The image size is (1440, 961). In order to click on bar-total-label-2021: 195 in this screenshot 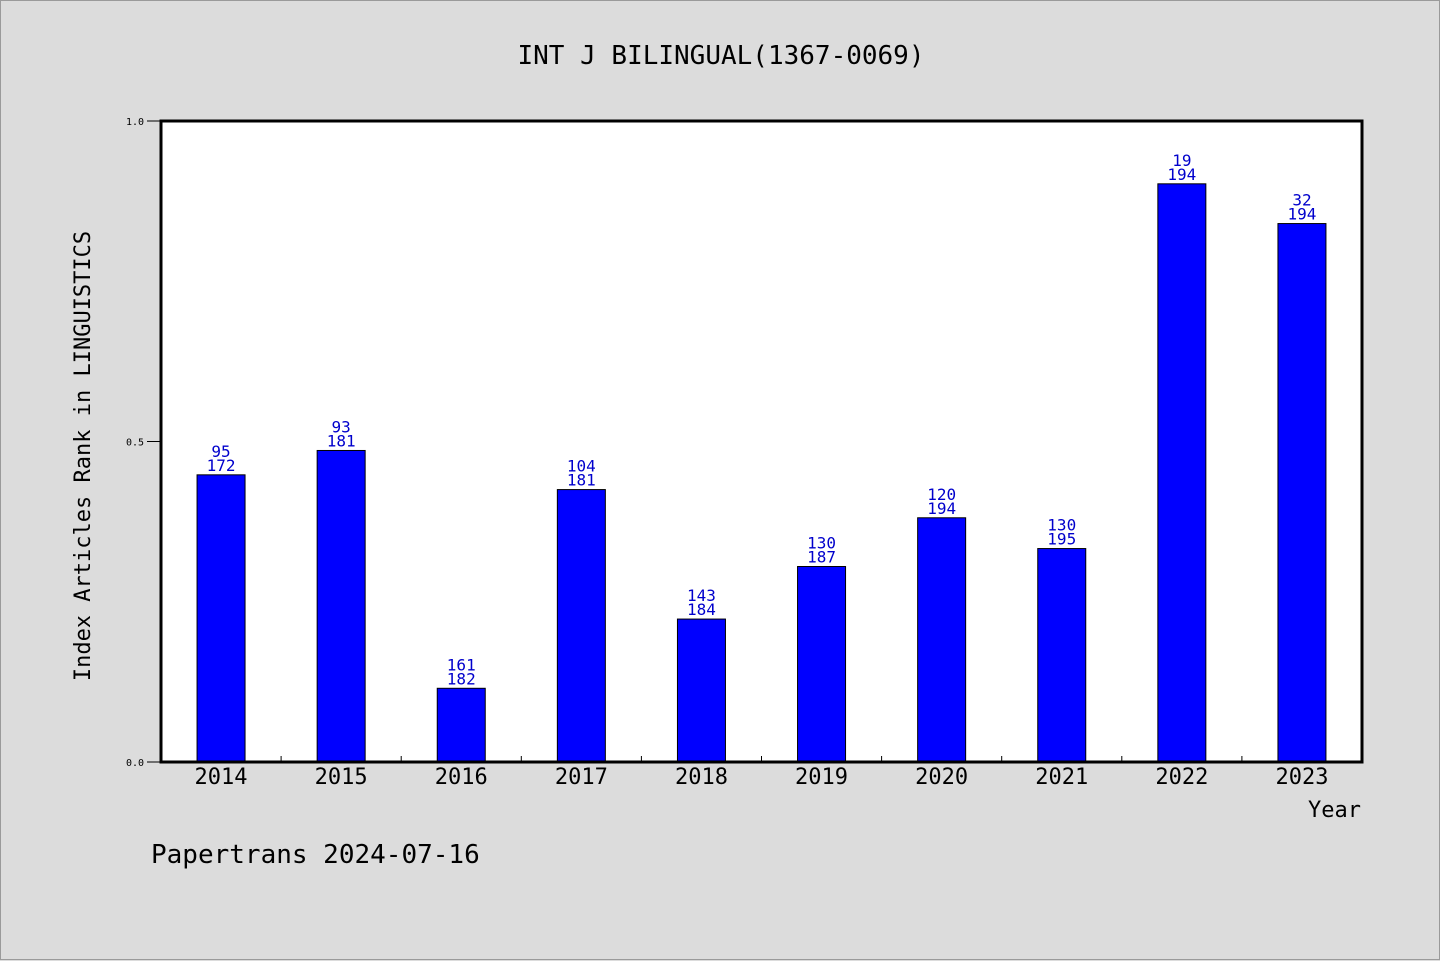, I will do `click(1061, 539)`.